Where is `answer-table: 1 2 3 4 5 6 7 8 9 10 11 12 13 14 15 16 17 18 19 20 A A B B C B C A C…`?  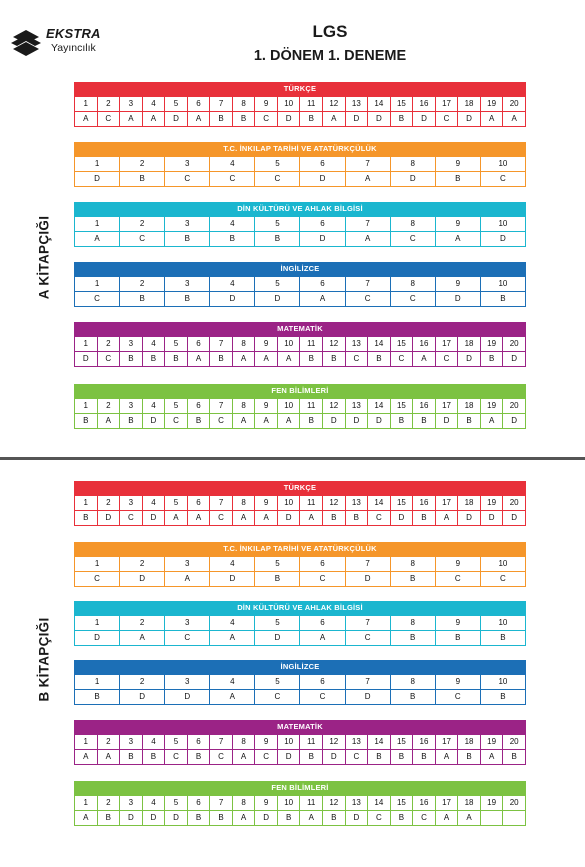
answer-table: 1 2 3 4 5 6 7 8 9 10 11 12 13 14 15 16 17 18 19 20 A A B B C B C A C… is located at coordinates (300, 749).